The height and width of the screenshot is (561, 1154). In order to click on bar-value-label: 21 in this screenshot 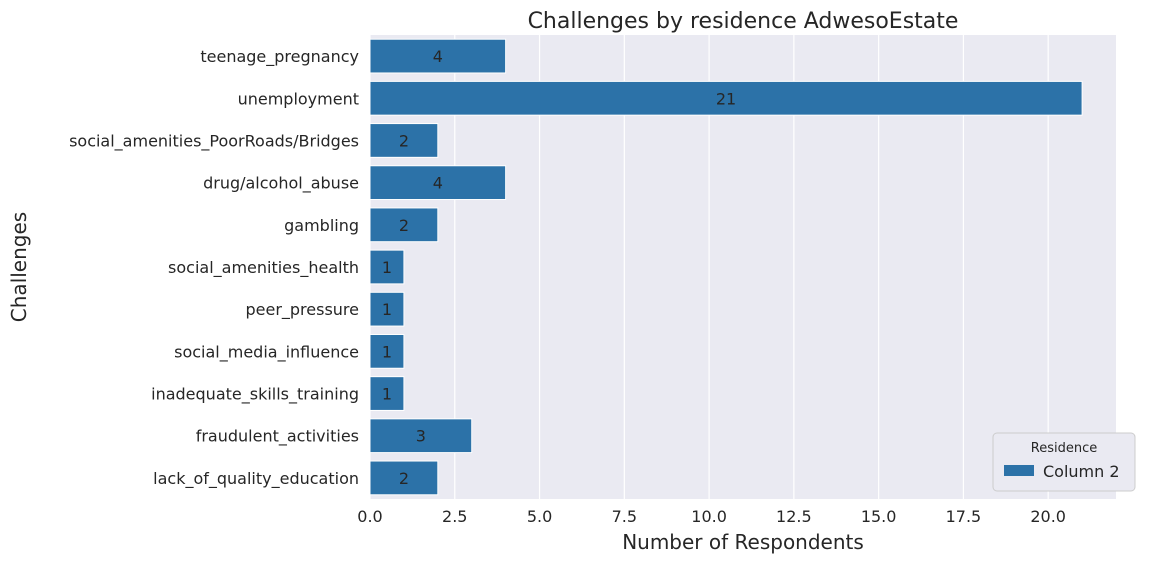, I will do `click(726, 98)`.